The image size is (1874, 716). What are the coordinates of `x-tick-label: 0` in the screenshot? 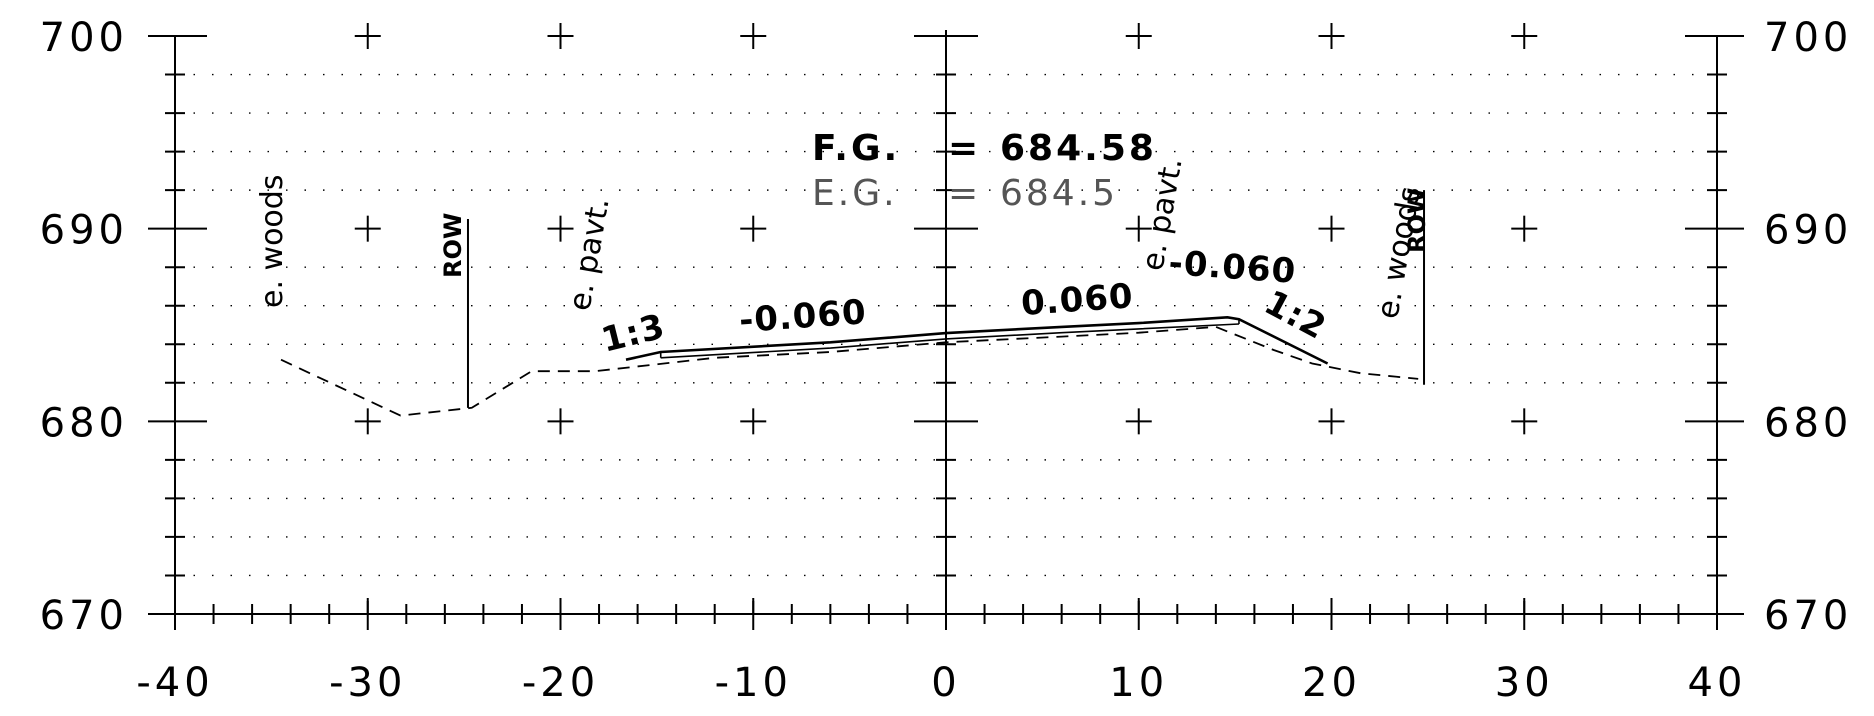 It's located at (945, 683).